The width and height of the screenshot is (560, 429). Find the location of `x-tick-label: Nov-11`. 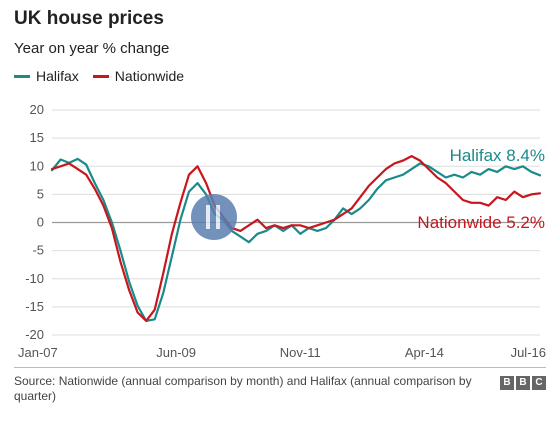

x-tick-label: Nov-11 is located at coordinates (300, 352).